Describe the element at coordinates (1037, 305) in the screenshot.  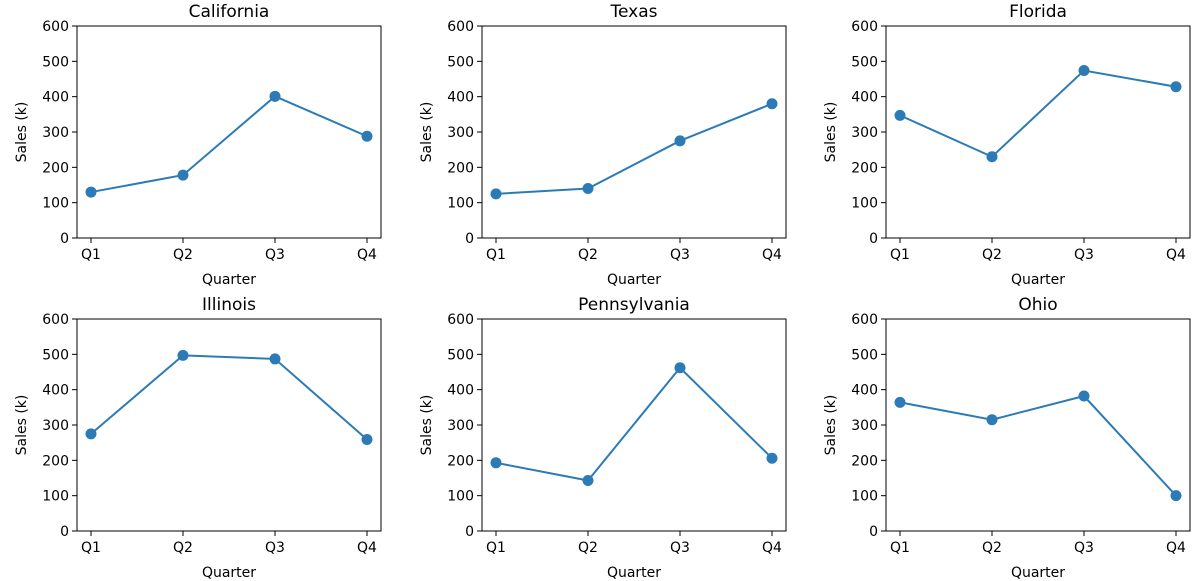
I see `chart-title: Ohio` at that location.